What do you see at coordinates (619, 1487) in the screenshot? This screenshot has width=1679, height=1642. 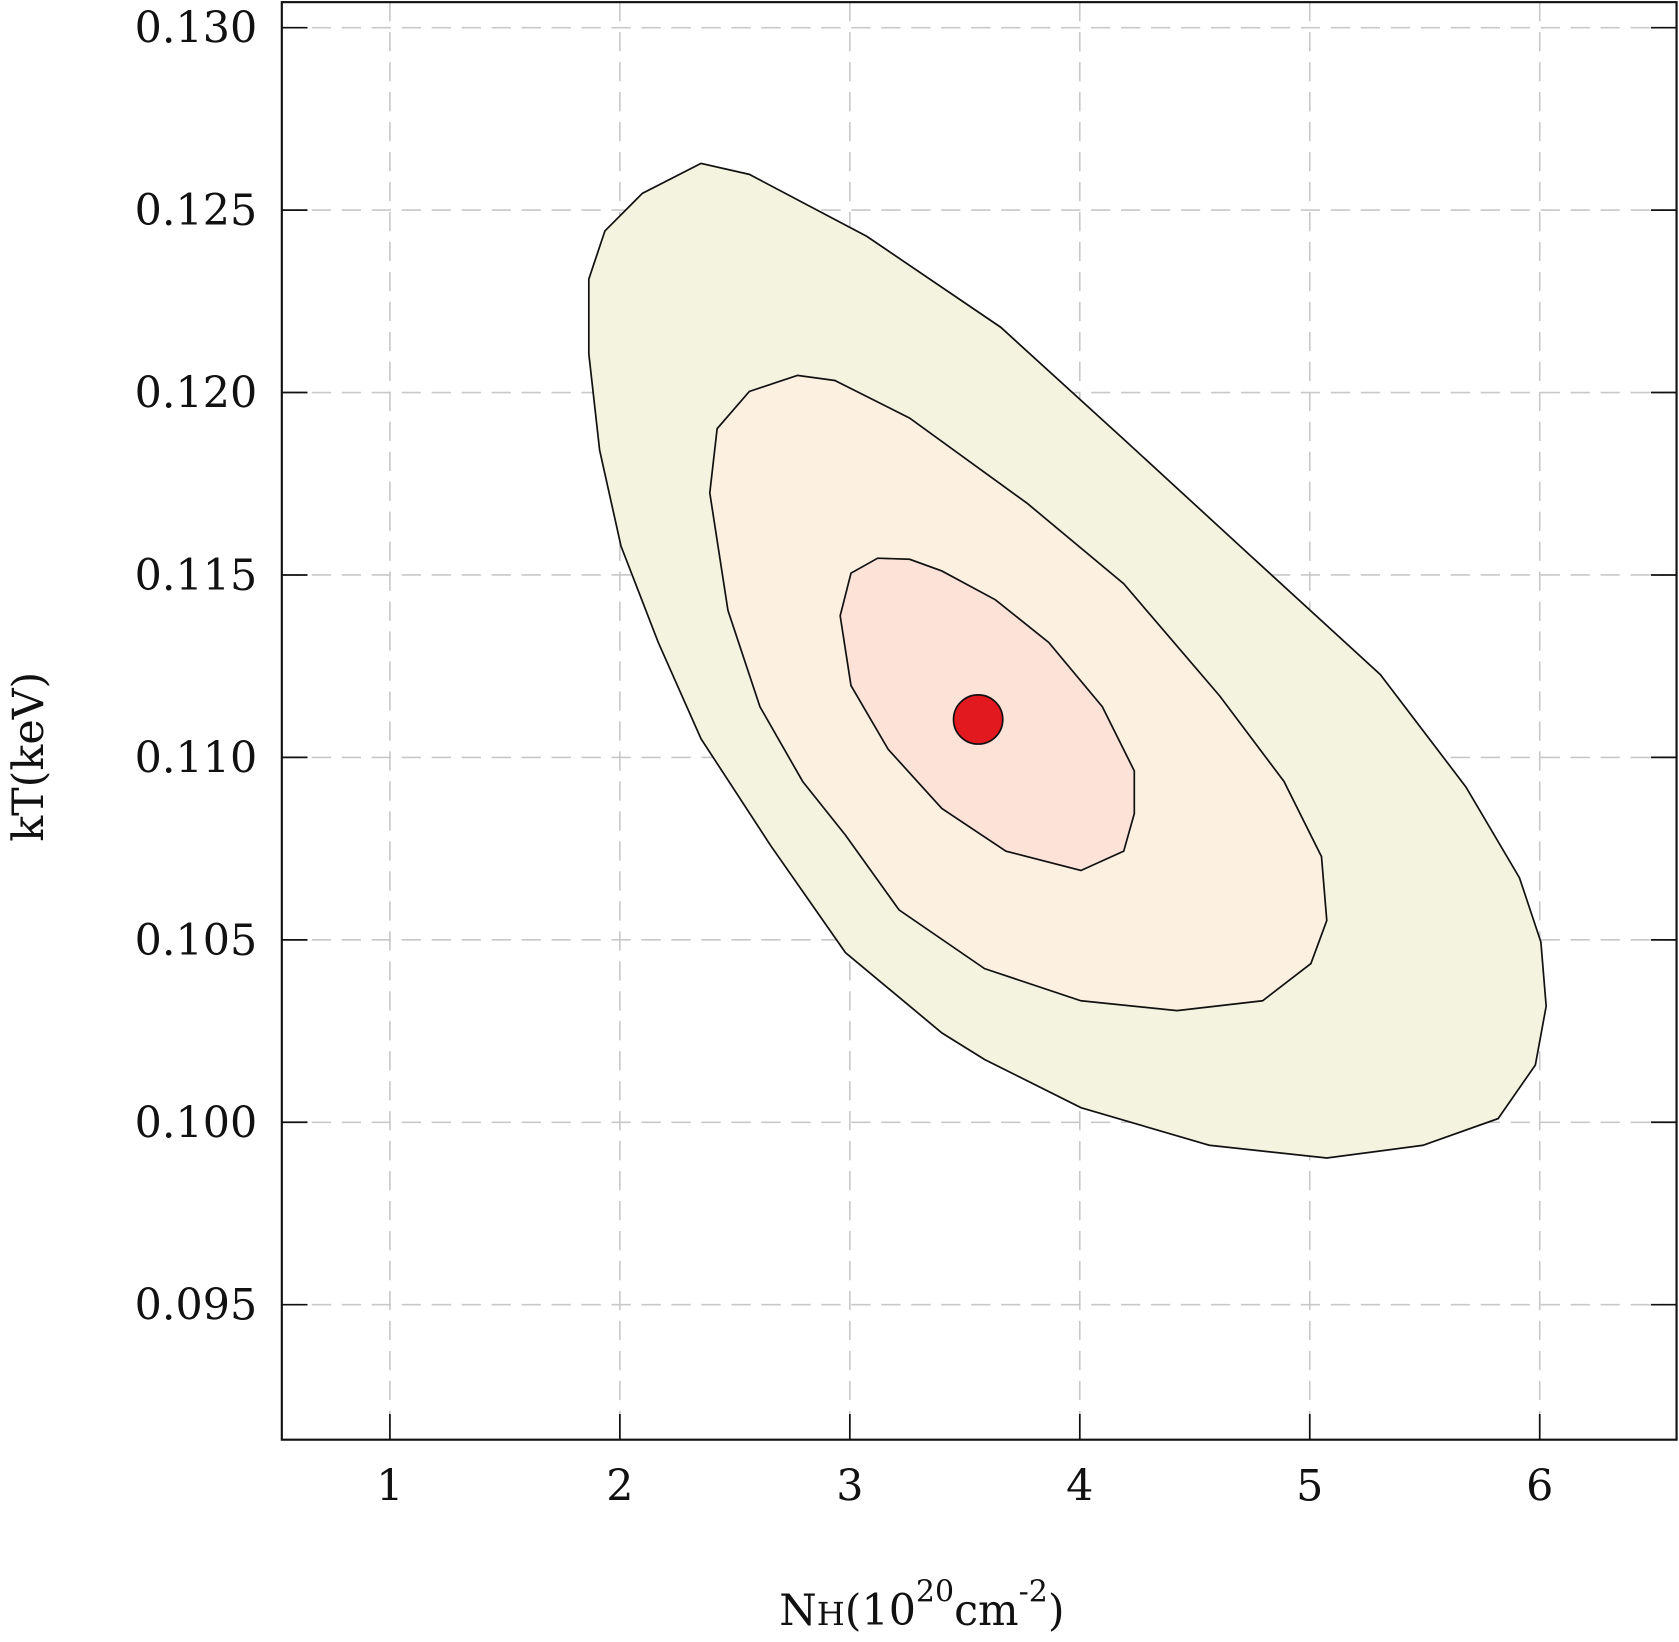 I see `x-tick-label: 2` at bounding box center [619, 1487].